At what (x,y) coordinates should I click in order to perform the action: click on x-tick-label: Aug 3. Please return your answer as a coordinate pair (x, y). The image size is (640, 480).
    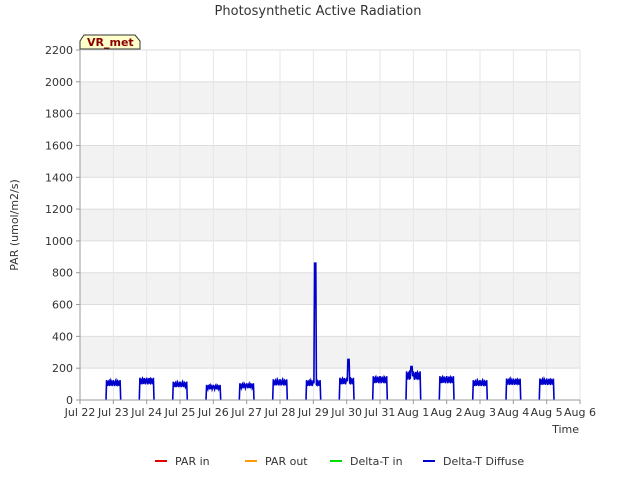
    Looking at the image, I should click on (480, 412).